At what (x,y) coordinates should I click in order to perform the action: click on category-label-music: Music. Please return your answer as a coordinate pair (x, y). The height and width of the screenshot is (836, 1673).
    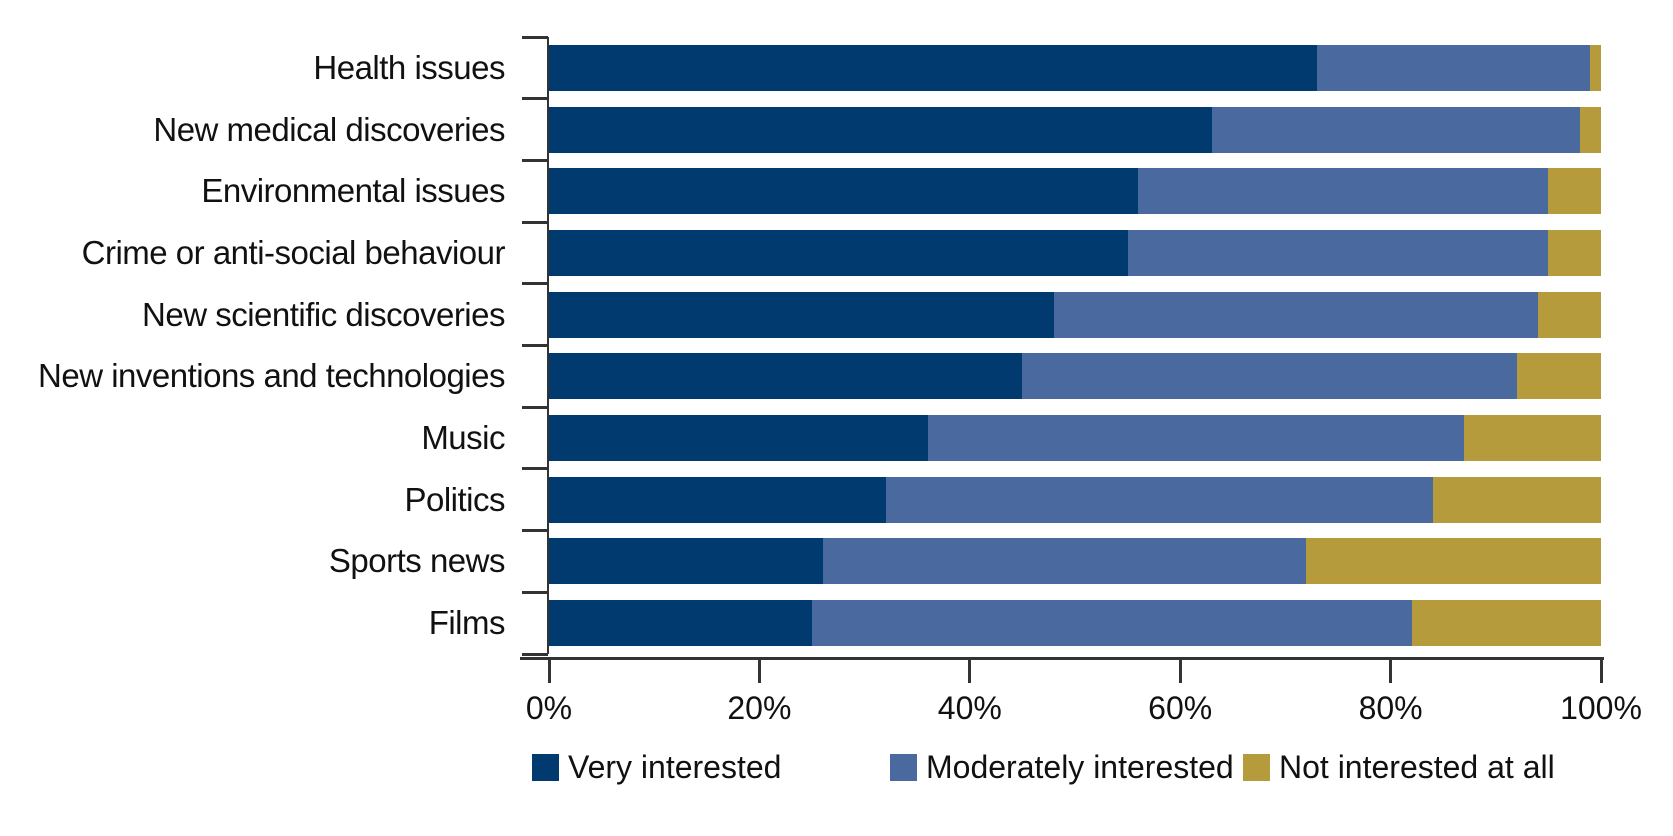
    Looking at the image, I should click on (463, 438).